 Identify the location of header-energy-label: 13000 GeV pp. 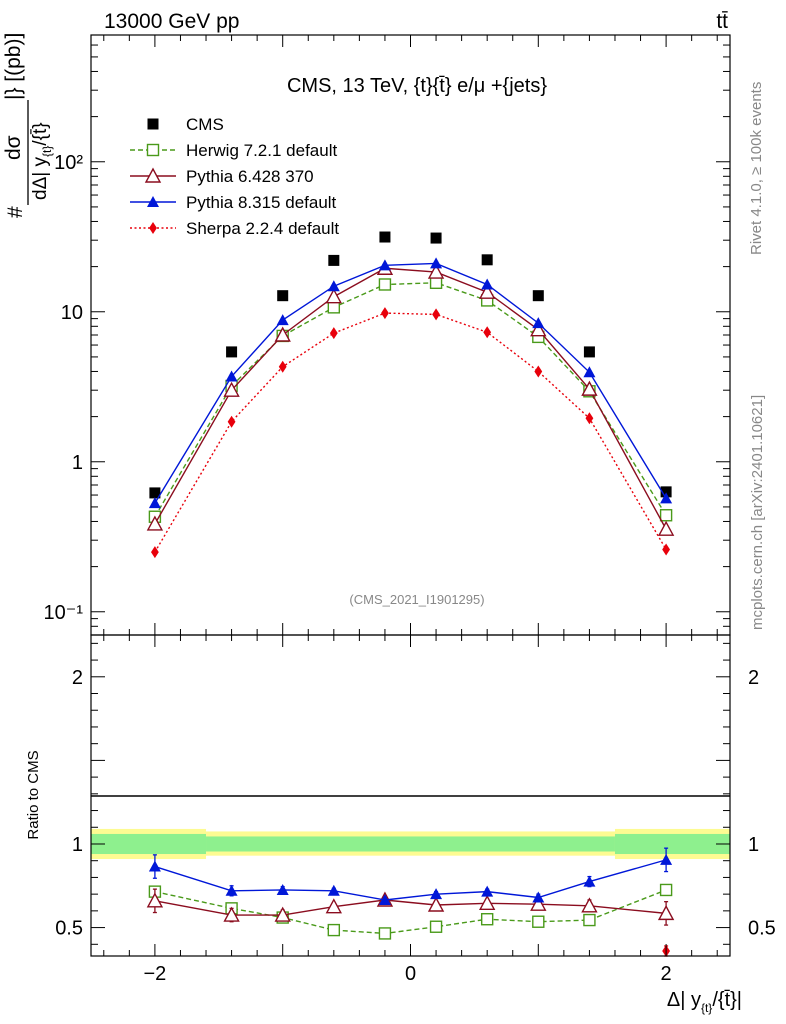
(171, 21).